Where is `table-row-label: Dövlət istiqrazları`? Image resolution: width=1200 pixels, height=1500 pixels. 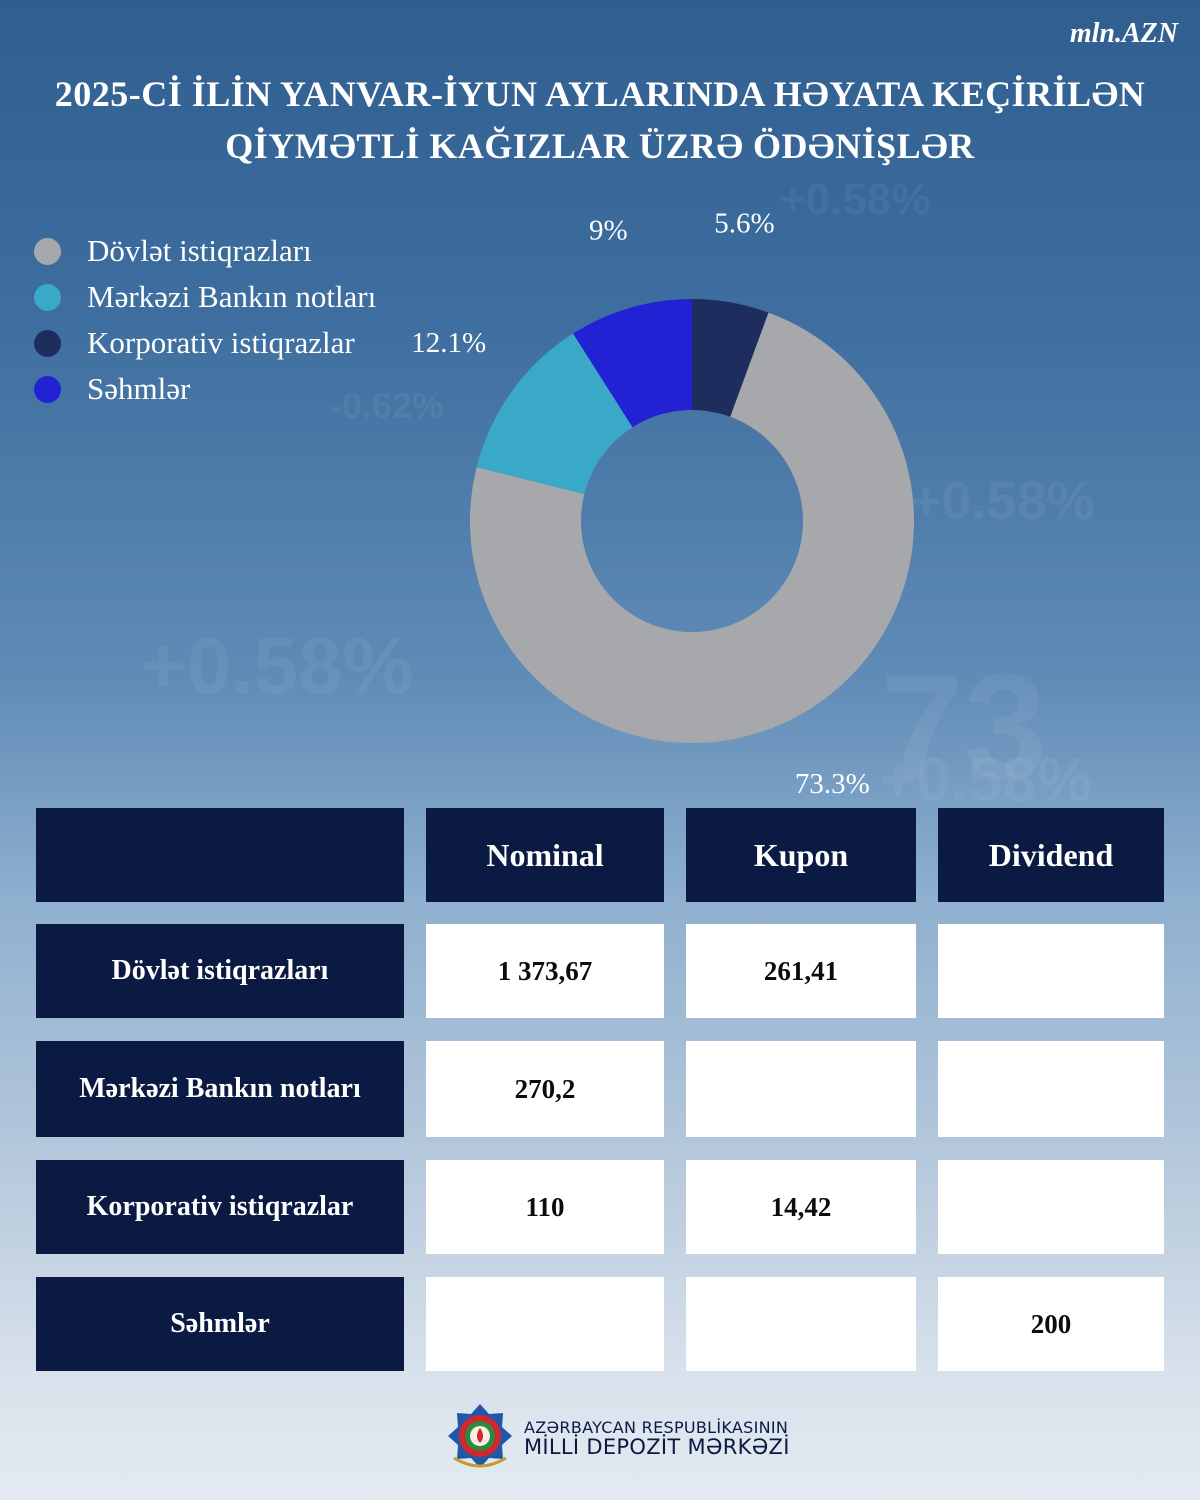
table-row-label: Dövlət istiqrazları is located at coordinates (220, 971).